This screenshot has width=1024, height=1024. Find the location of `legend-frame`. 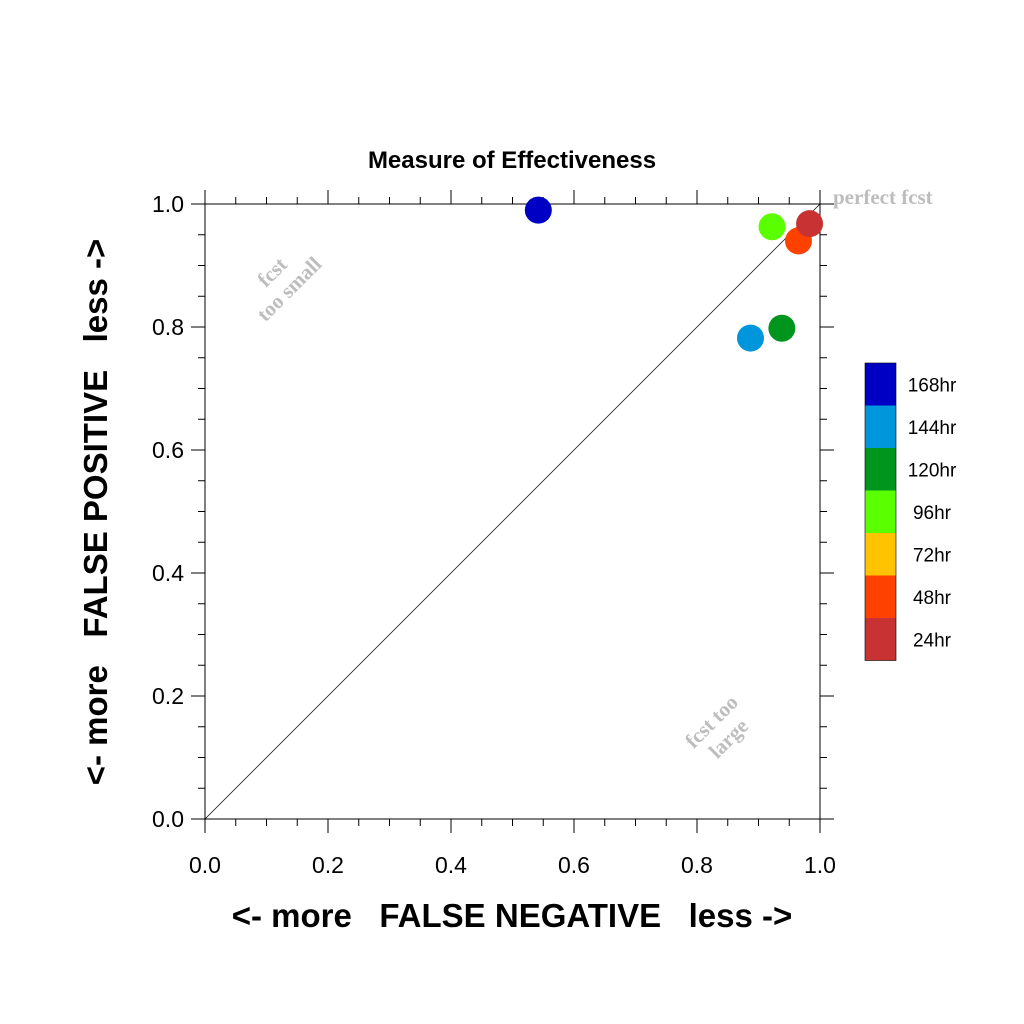

legend-frame is located at coordinates (880, 511).